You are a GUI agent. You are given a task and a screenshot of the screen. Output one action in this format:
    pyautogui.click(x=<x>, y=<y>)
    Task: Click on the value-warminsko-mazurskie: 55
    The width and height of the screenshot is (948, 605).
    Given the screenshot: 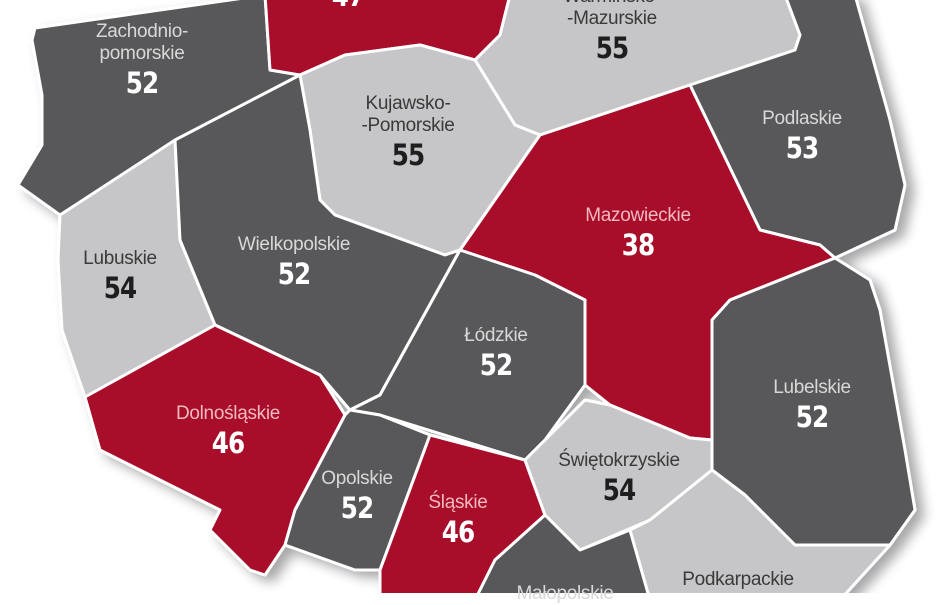 What is the action you would take?
    pyautogui.click(x=612, y=47)
    